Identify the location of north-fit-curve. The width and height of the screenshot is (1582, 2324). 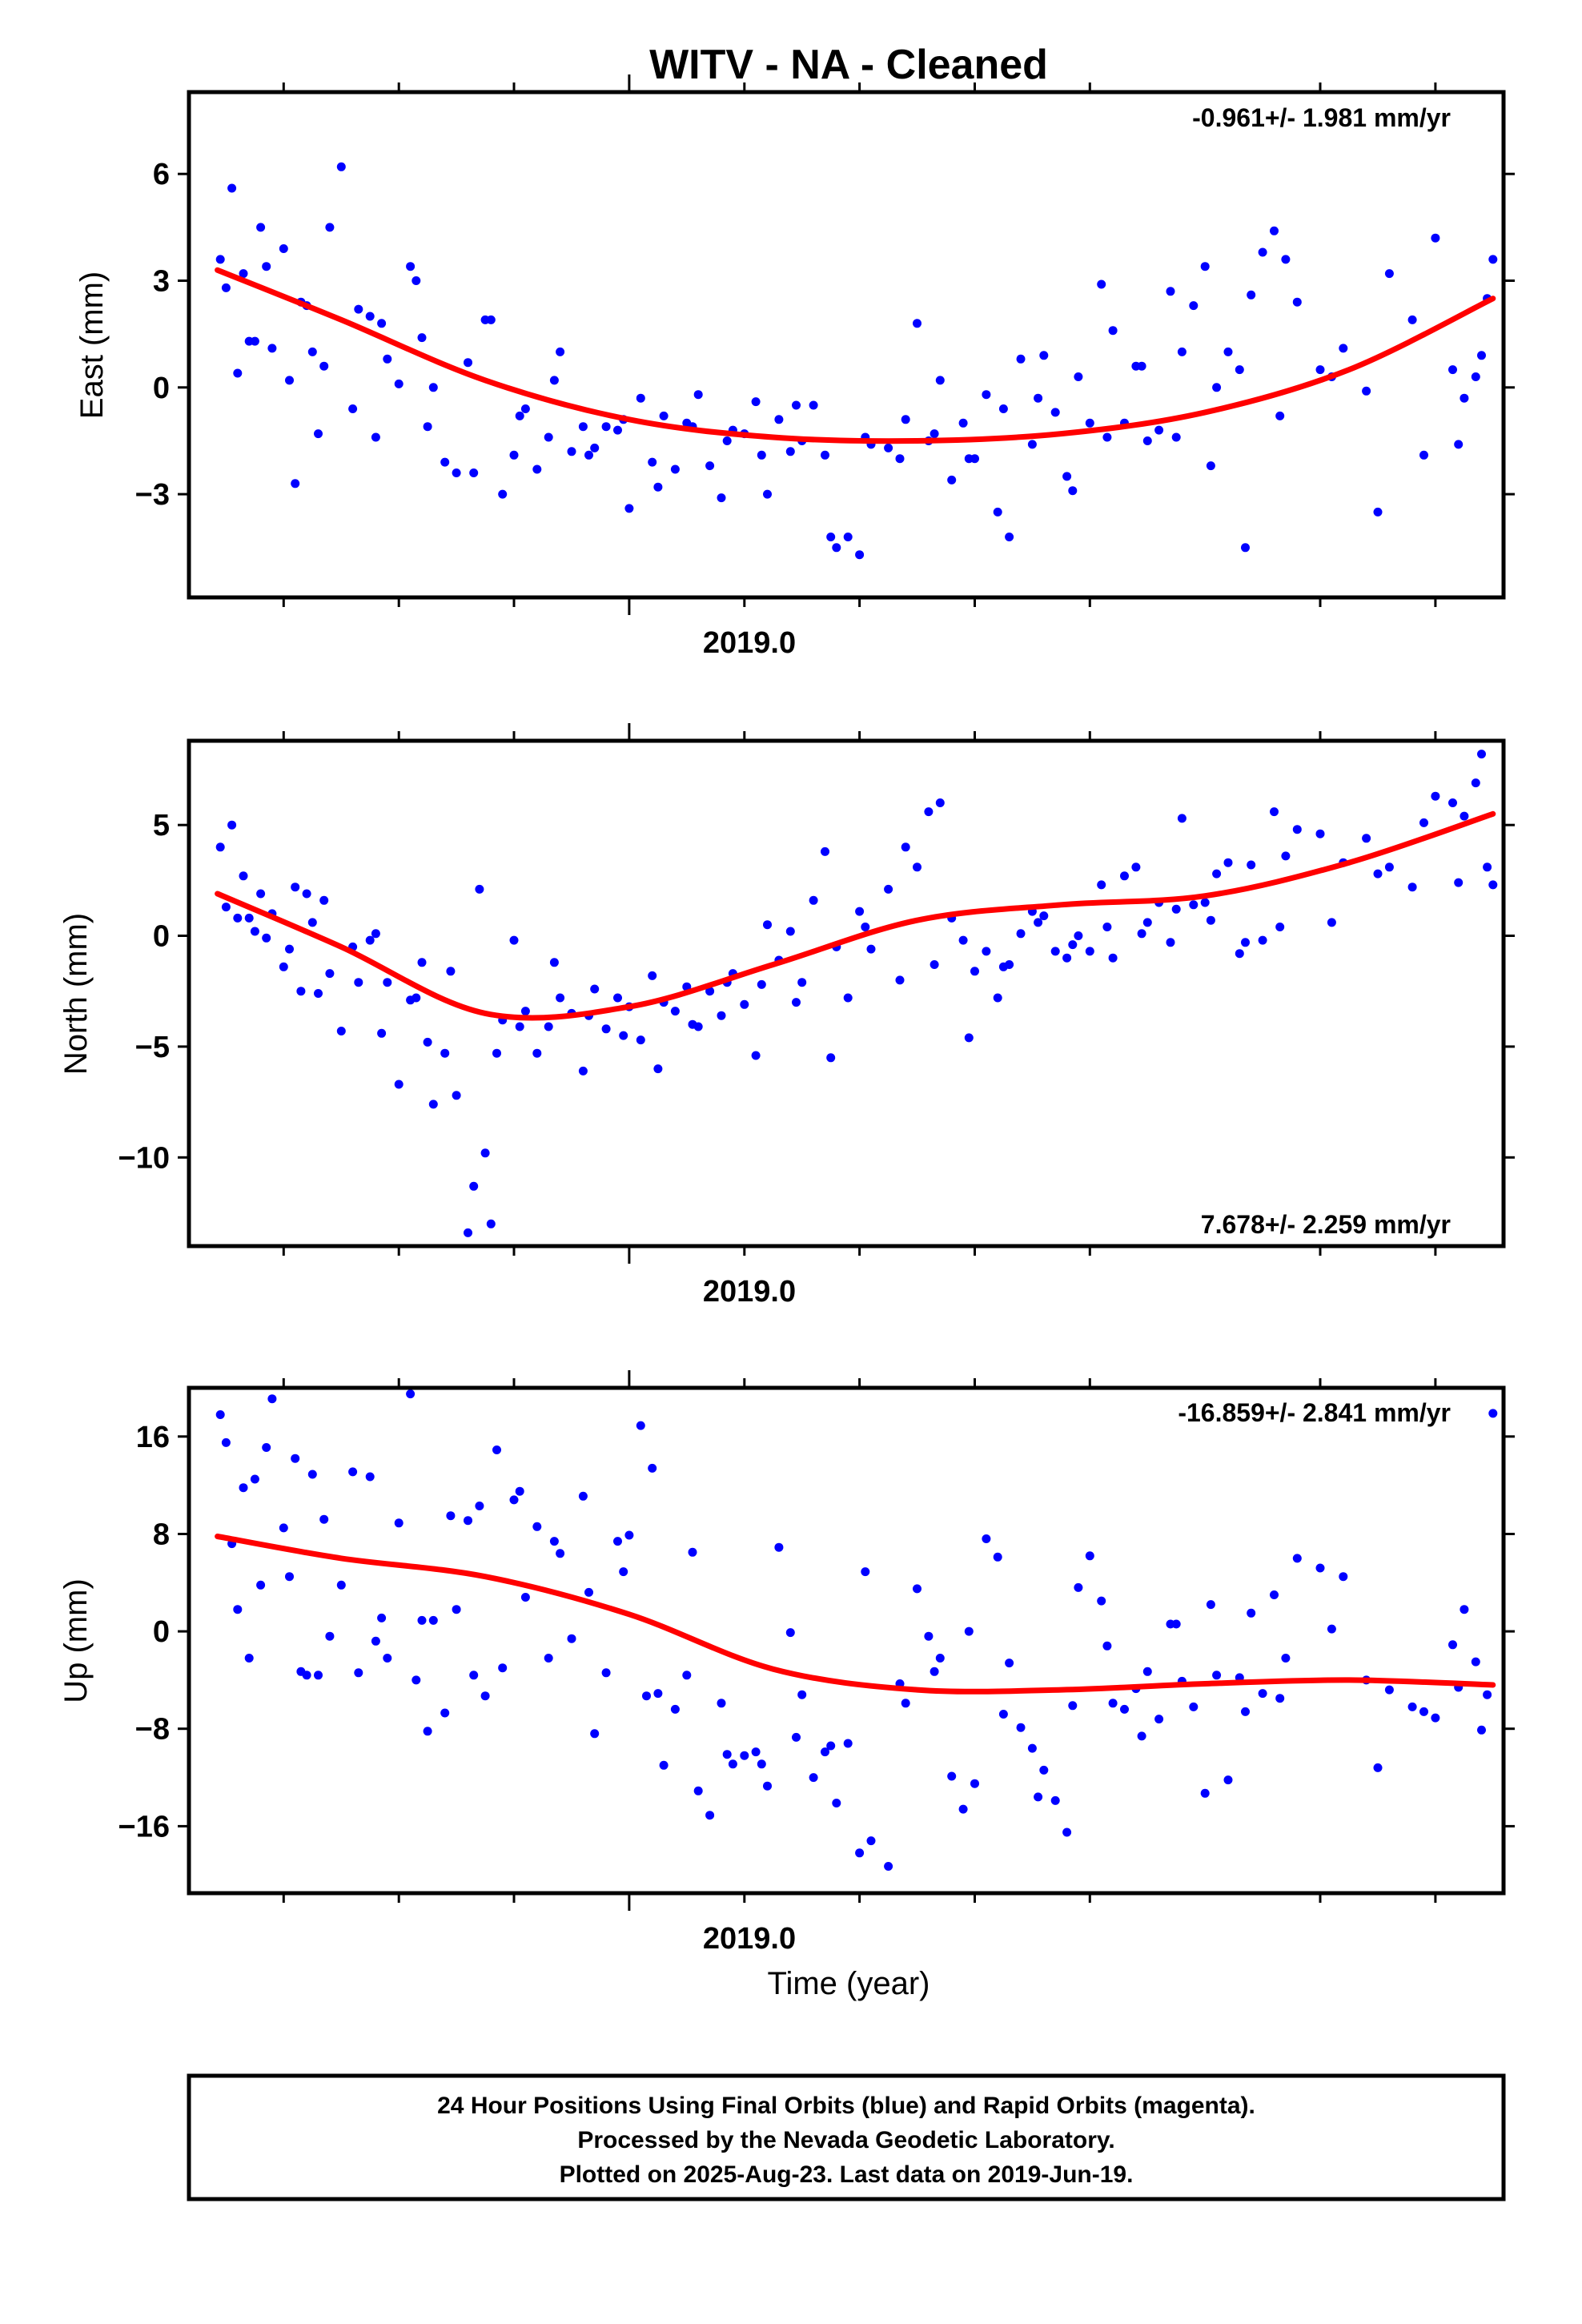
(855, 915).